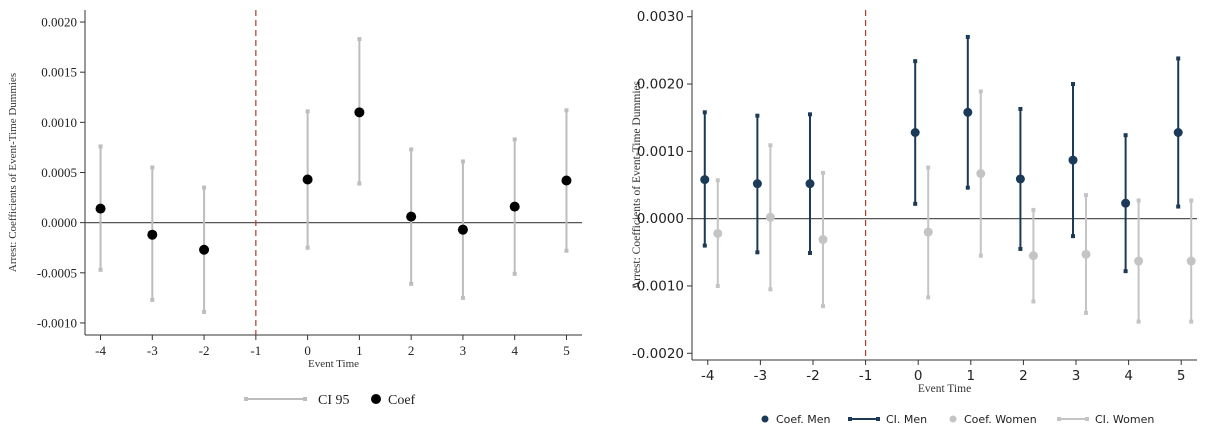 The width and height of the screenshot is (1208, 427). What do you see at coordinates (906, 419) in the screenshot?
I see `legend-ci-men-label: CI. Men` at bounding box center [906, 419].